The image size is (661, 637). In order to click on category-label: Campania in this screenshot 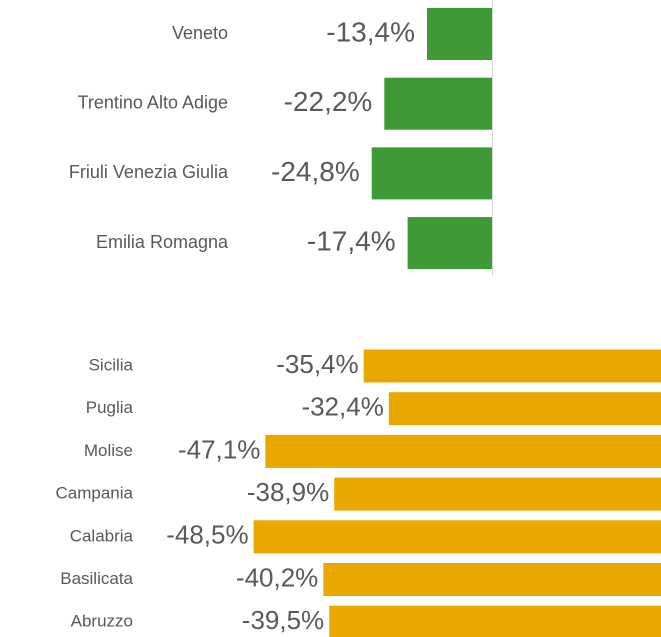, I will do `click(95, 493)`.